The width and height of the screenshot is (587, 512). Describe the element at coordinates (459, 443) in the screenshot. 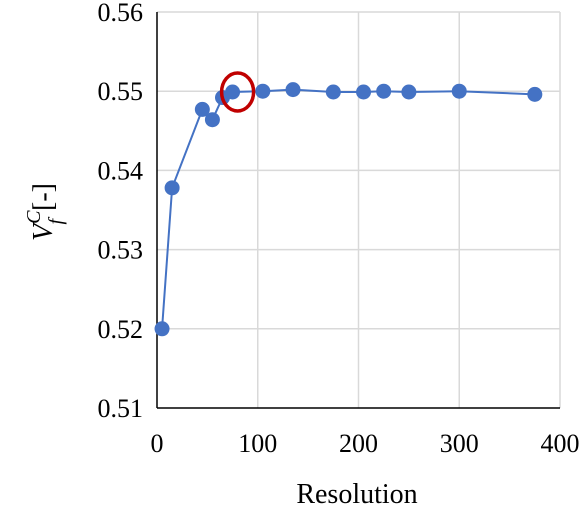

I see `x-tick-label: 300` at that location.